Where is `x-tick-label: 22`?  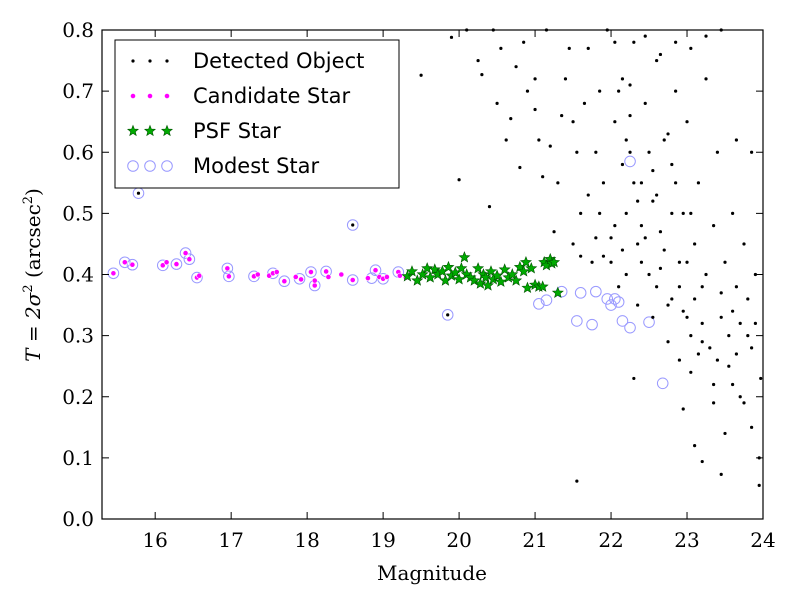
x-tick-label: 22 is located at coordinates (610, 540).